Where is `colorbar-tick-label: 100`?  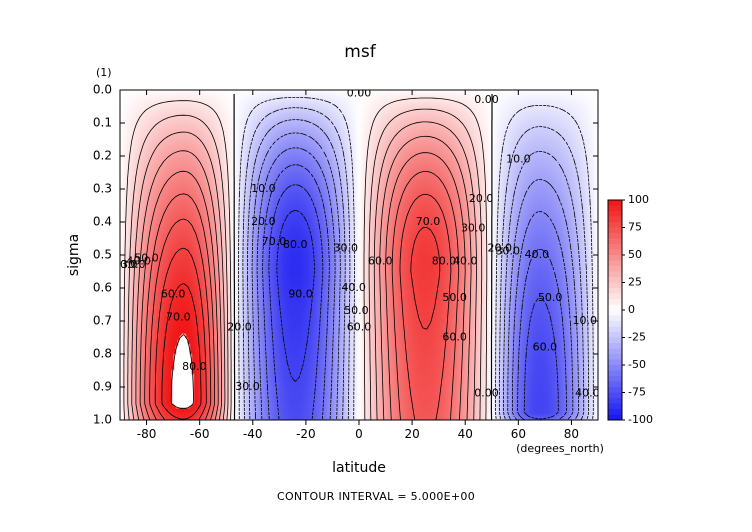
colorbar-tick-label: 100 is located at coordinates (638, 199).